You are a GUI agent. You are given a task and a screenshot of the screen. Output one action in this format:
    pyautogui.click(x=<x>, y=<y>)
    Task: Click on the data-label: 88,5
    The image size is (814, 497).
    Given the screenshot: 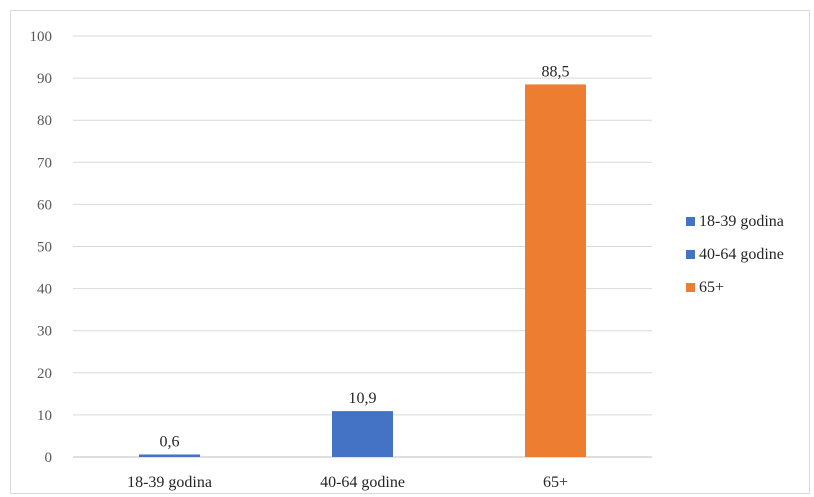 What is the action you would take?
    pyautogui.click(x=556, y=71)
    